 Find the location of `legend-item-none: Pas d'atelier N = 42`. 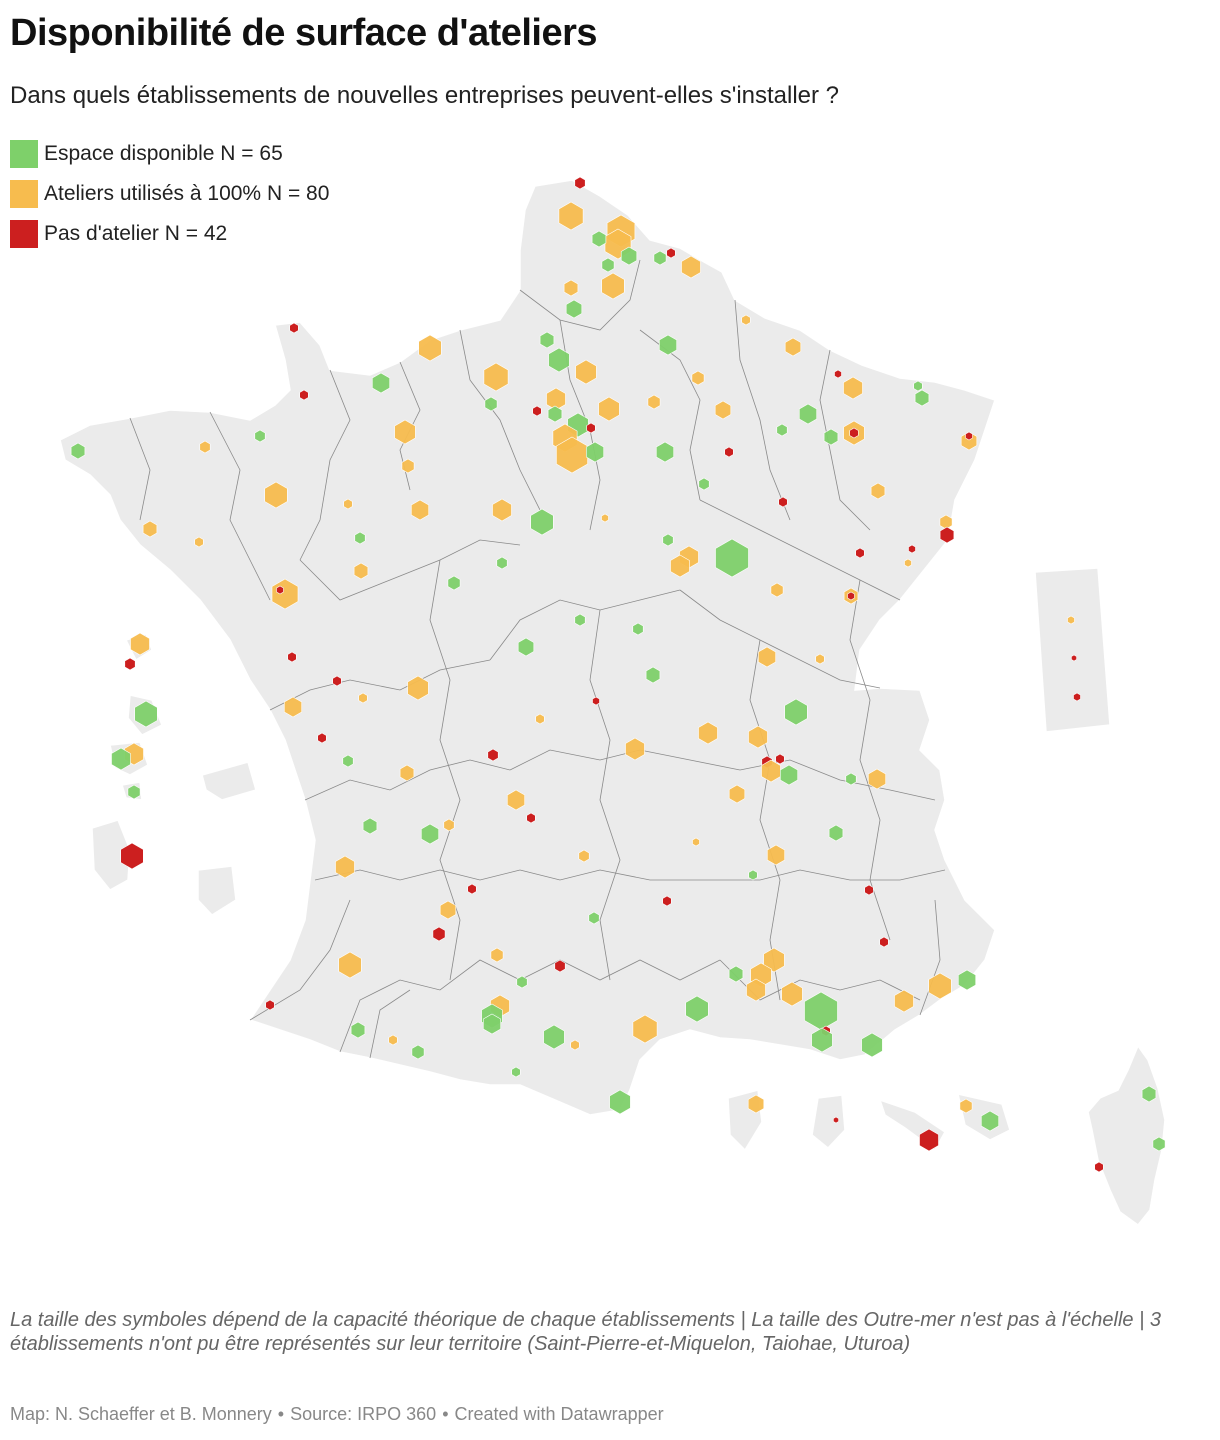

legend-item-none: Pas d'atelier N = 42 is located at coordinates (169, 234).